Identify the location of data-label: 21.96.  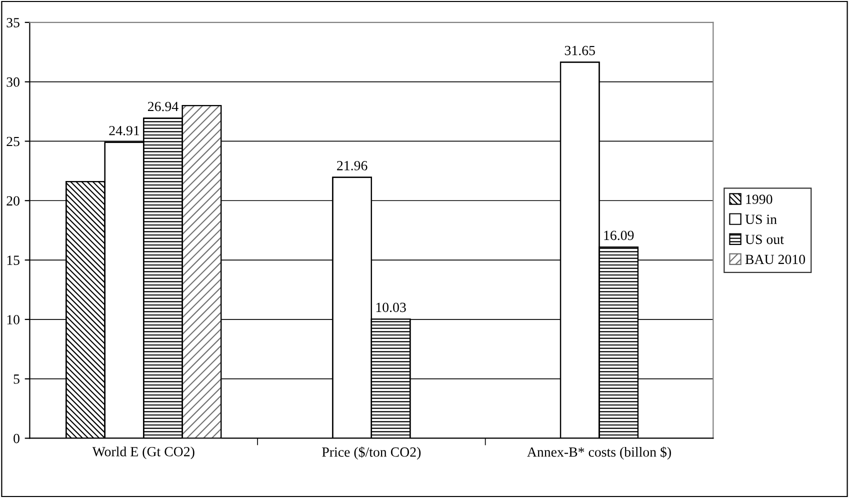
(352, 165).